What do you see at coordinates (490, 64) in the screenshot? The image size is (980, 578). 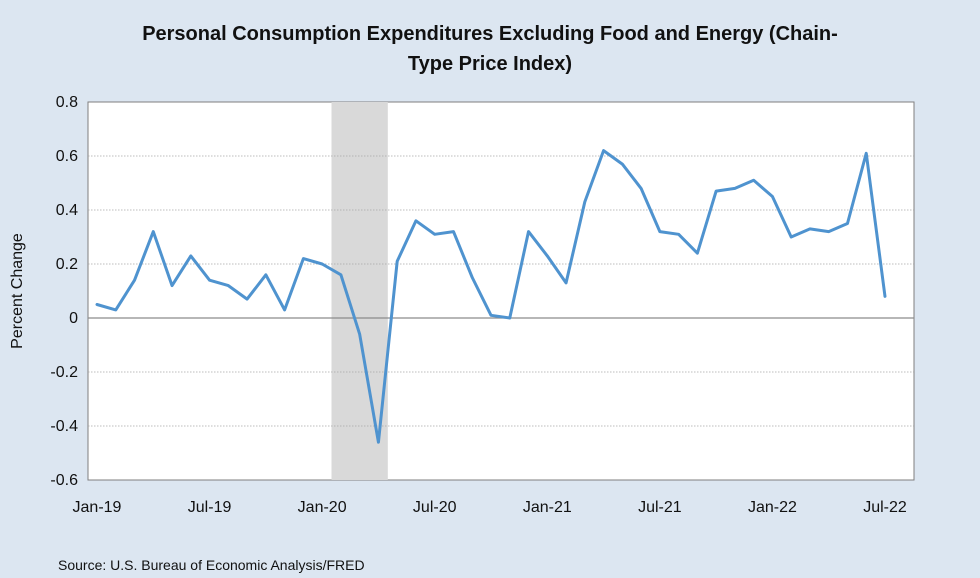 I see `chart-title-line-2: Type Price Index)` at bounding box center [490, 64].